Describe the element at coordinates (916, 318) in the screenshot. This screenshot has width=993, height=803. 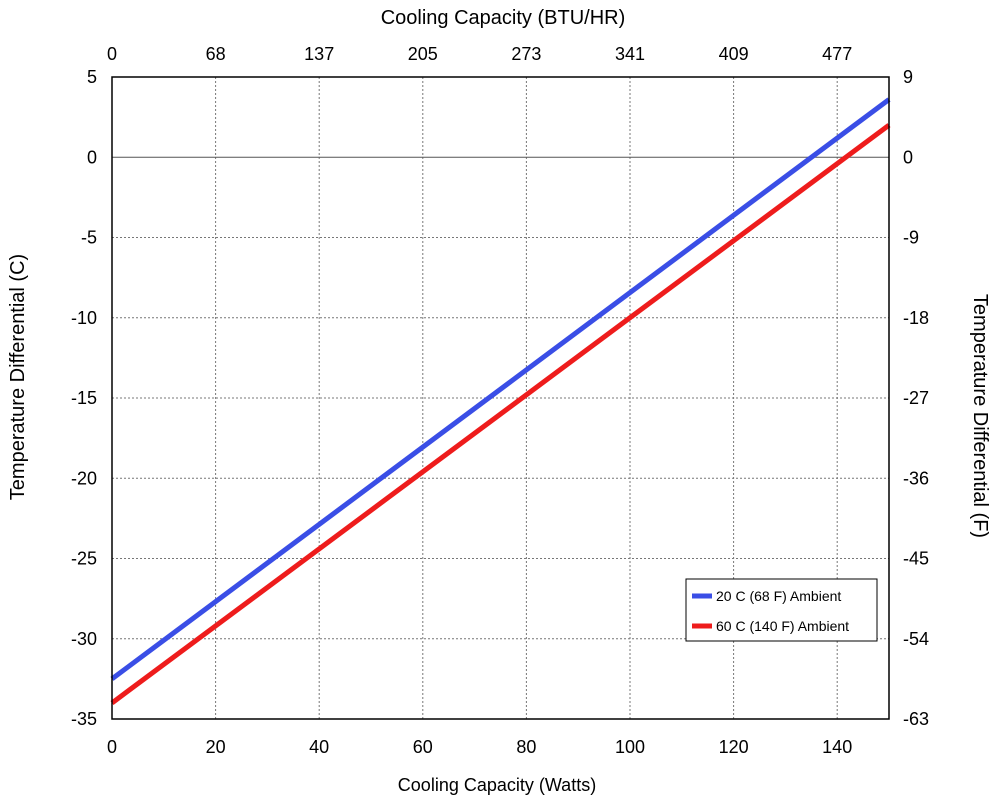
I see `right-y-tick-label: -18` at that location.